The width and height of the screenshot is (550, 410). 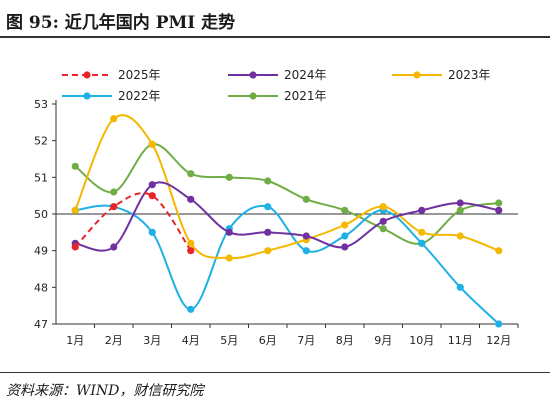 What do you see at coordinates (287, 216) in the screenshot?
I see `series-2024年` at bounding box center [287, 216].